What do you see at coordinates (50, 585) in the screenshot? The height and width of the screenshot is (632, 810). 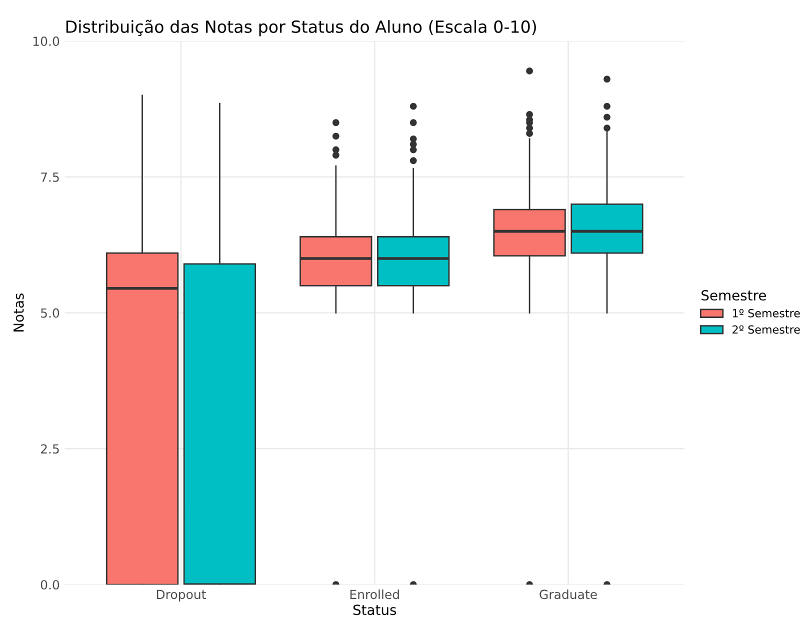 I see `y-tick-label: 0.0` at bounding box center [50, 585].